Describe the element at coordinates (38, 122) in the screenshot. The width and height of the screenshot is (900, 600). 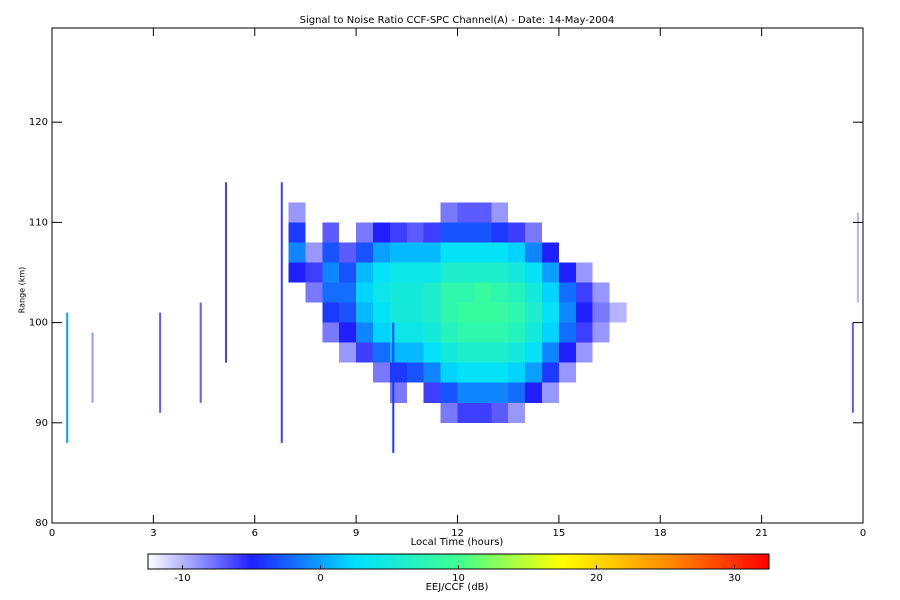
I see `y-tick-label: 120` at that location.